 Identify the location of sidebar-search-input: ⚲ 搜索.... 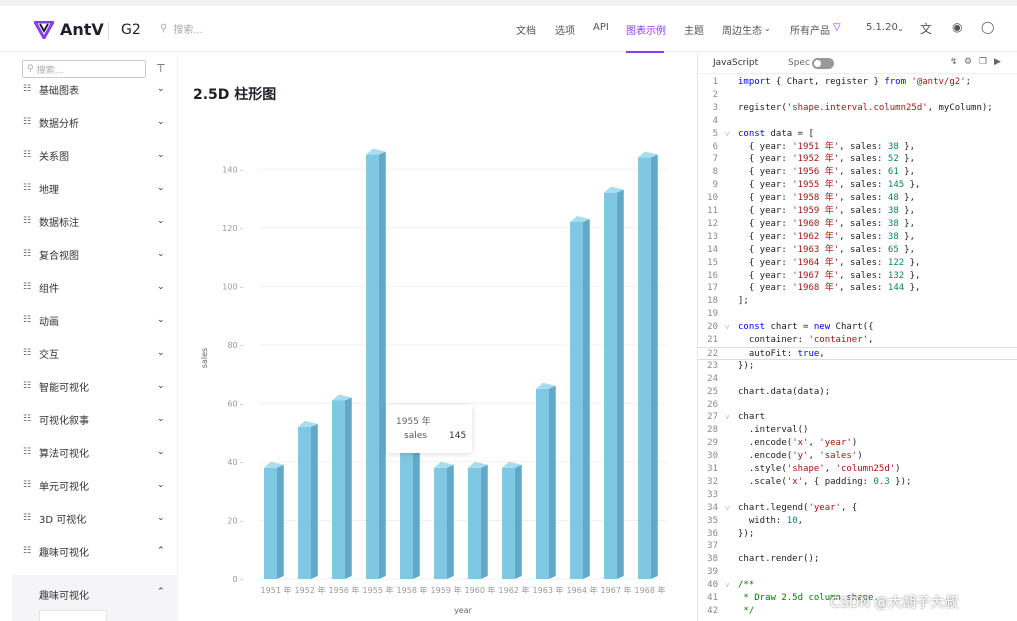
(84, 69).